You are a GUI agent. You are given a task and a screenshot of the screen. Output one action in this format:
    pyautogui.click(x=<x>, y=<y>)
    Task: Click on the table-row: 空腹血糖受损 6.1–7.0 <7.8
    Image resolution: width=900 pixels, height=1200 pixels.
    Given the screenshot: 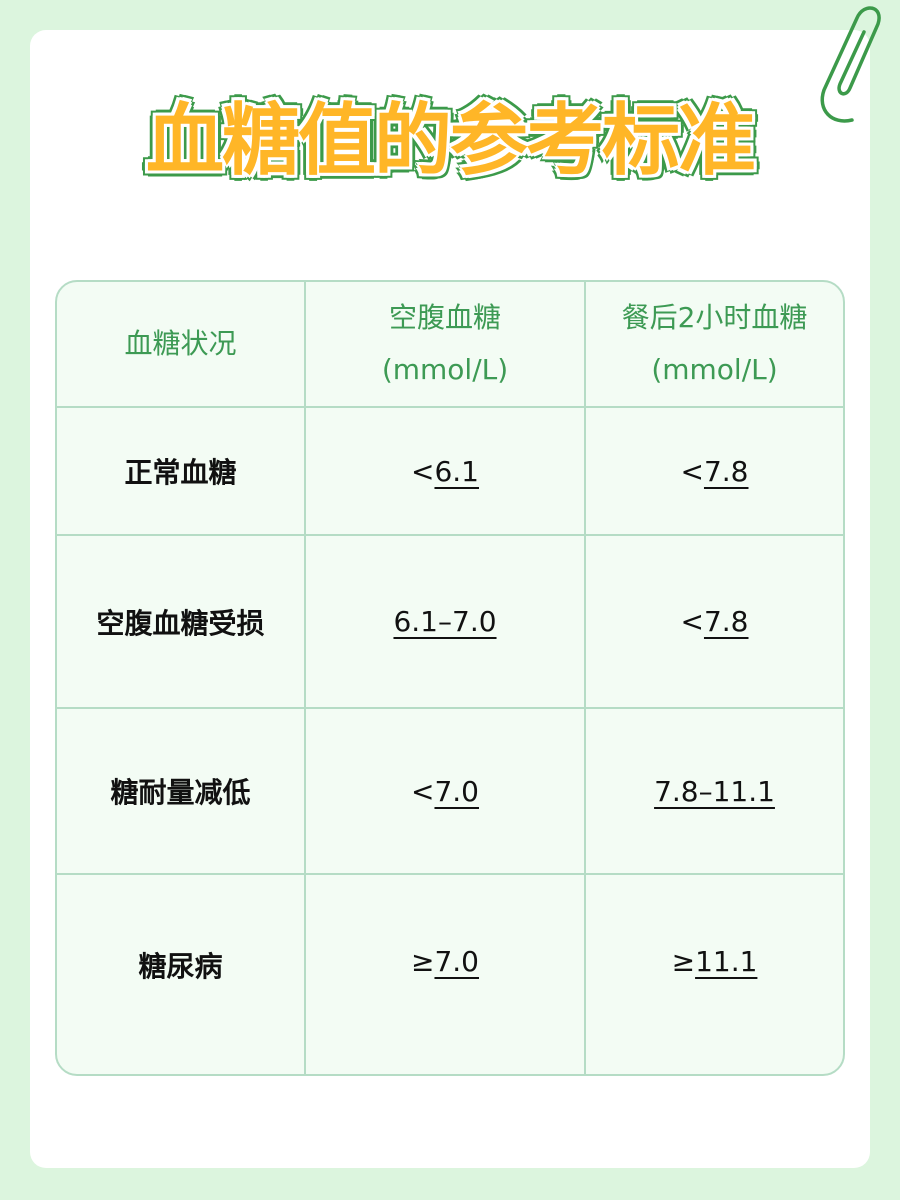 What is the action you would take?
    pyautogui.click(x=450, y=622)
    